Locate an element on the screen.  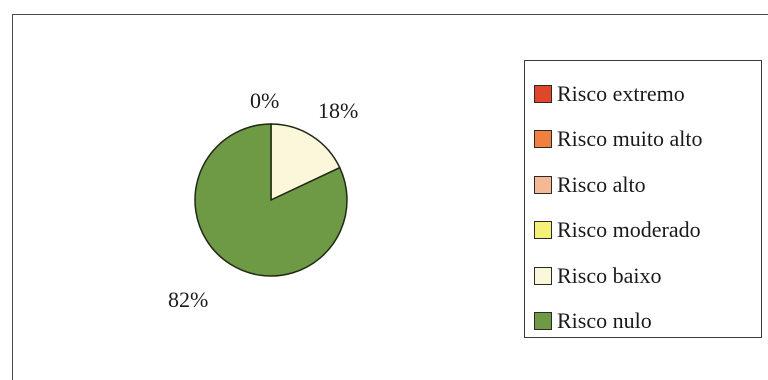
legend-label-risco-muito-alto: Risco muito alto is located at coordinates (630, 139).